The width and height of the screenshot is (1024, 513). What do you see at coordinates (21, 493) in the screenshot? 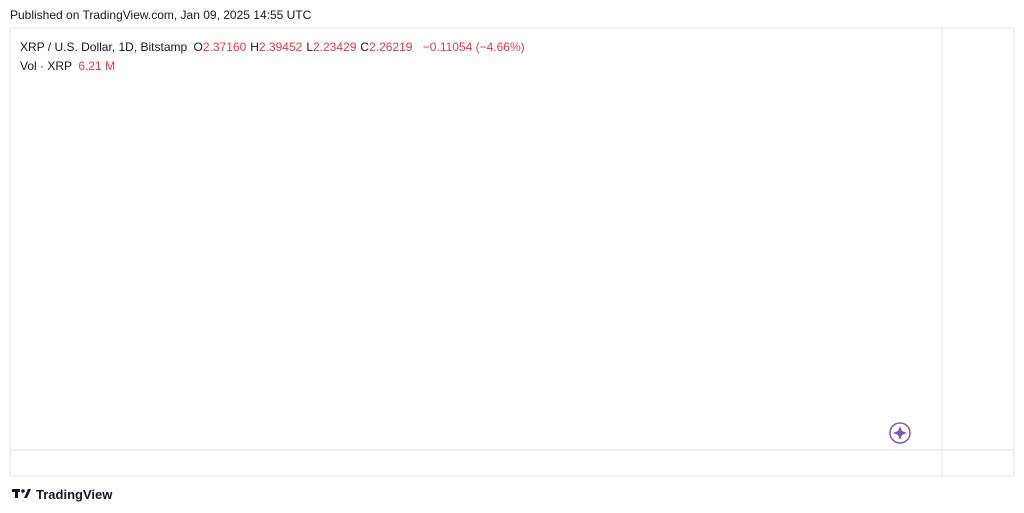
I see `logo` at bounding box center [21, 493].